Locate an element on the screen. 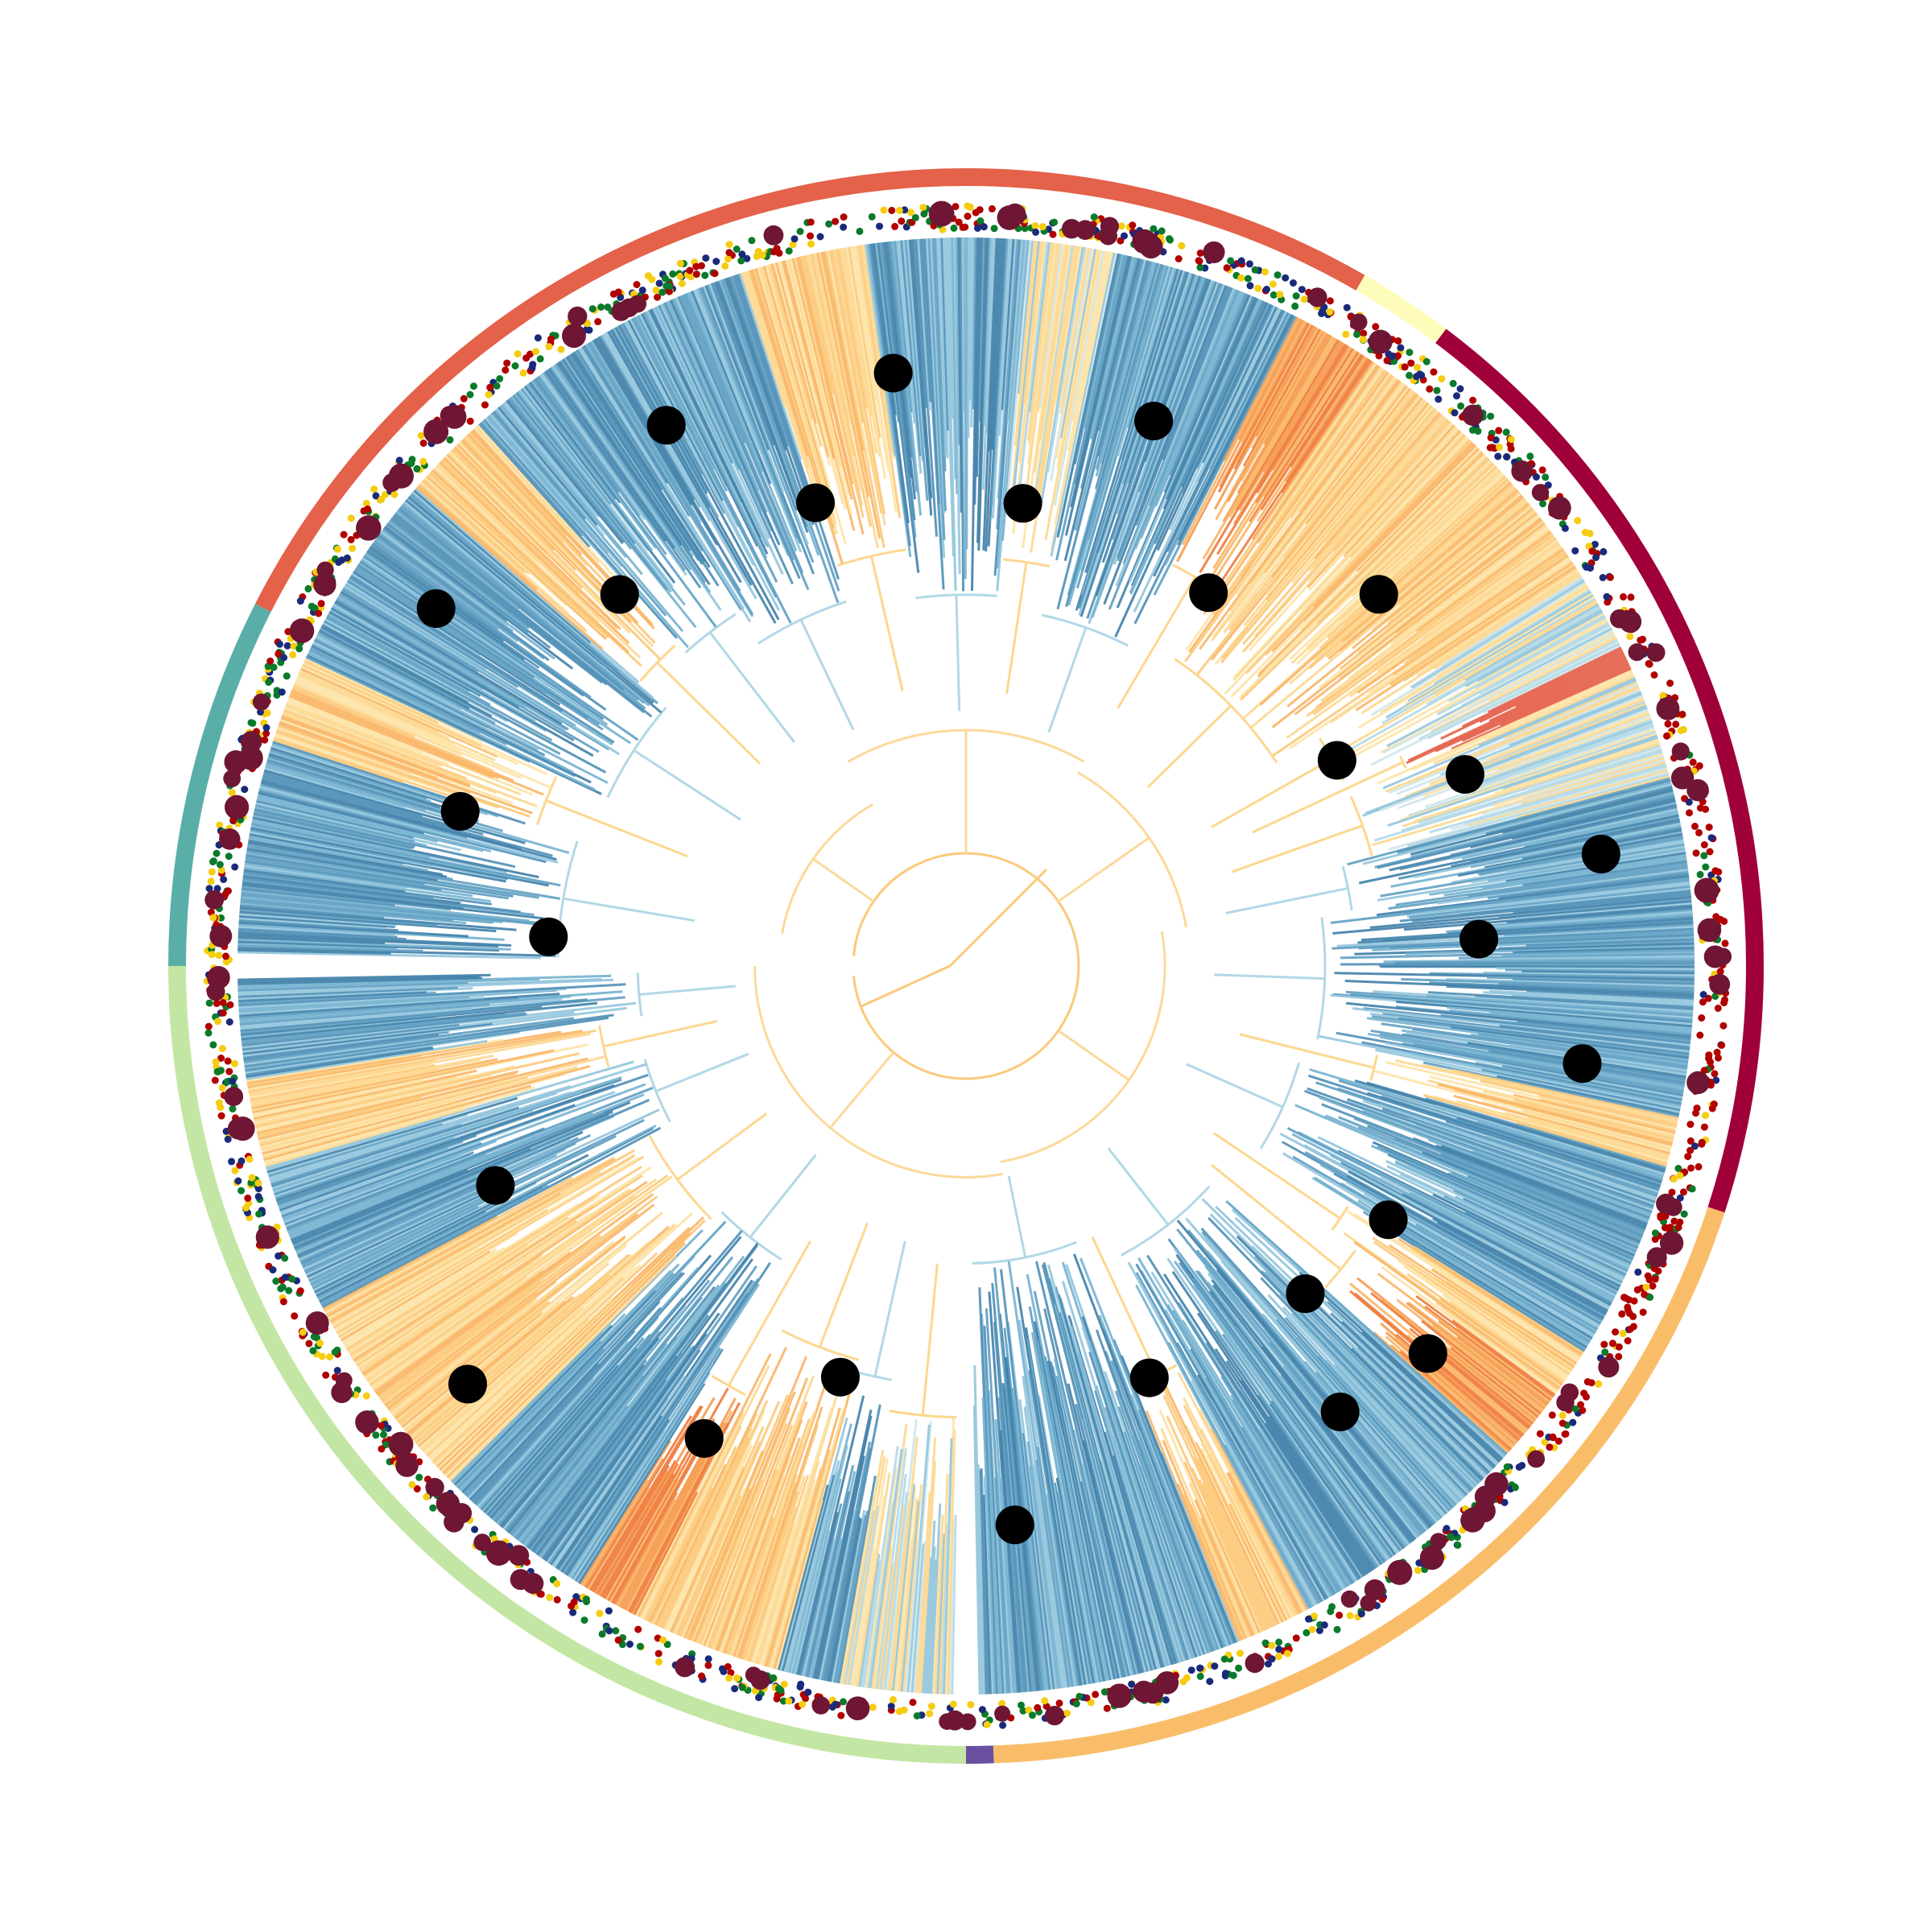  internal-branch is located at coordinates (1103, 869).